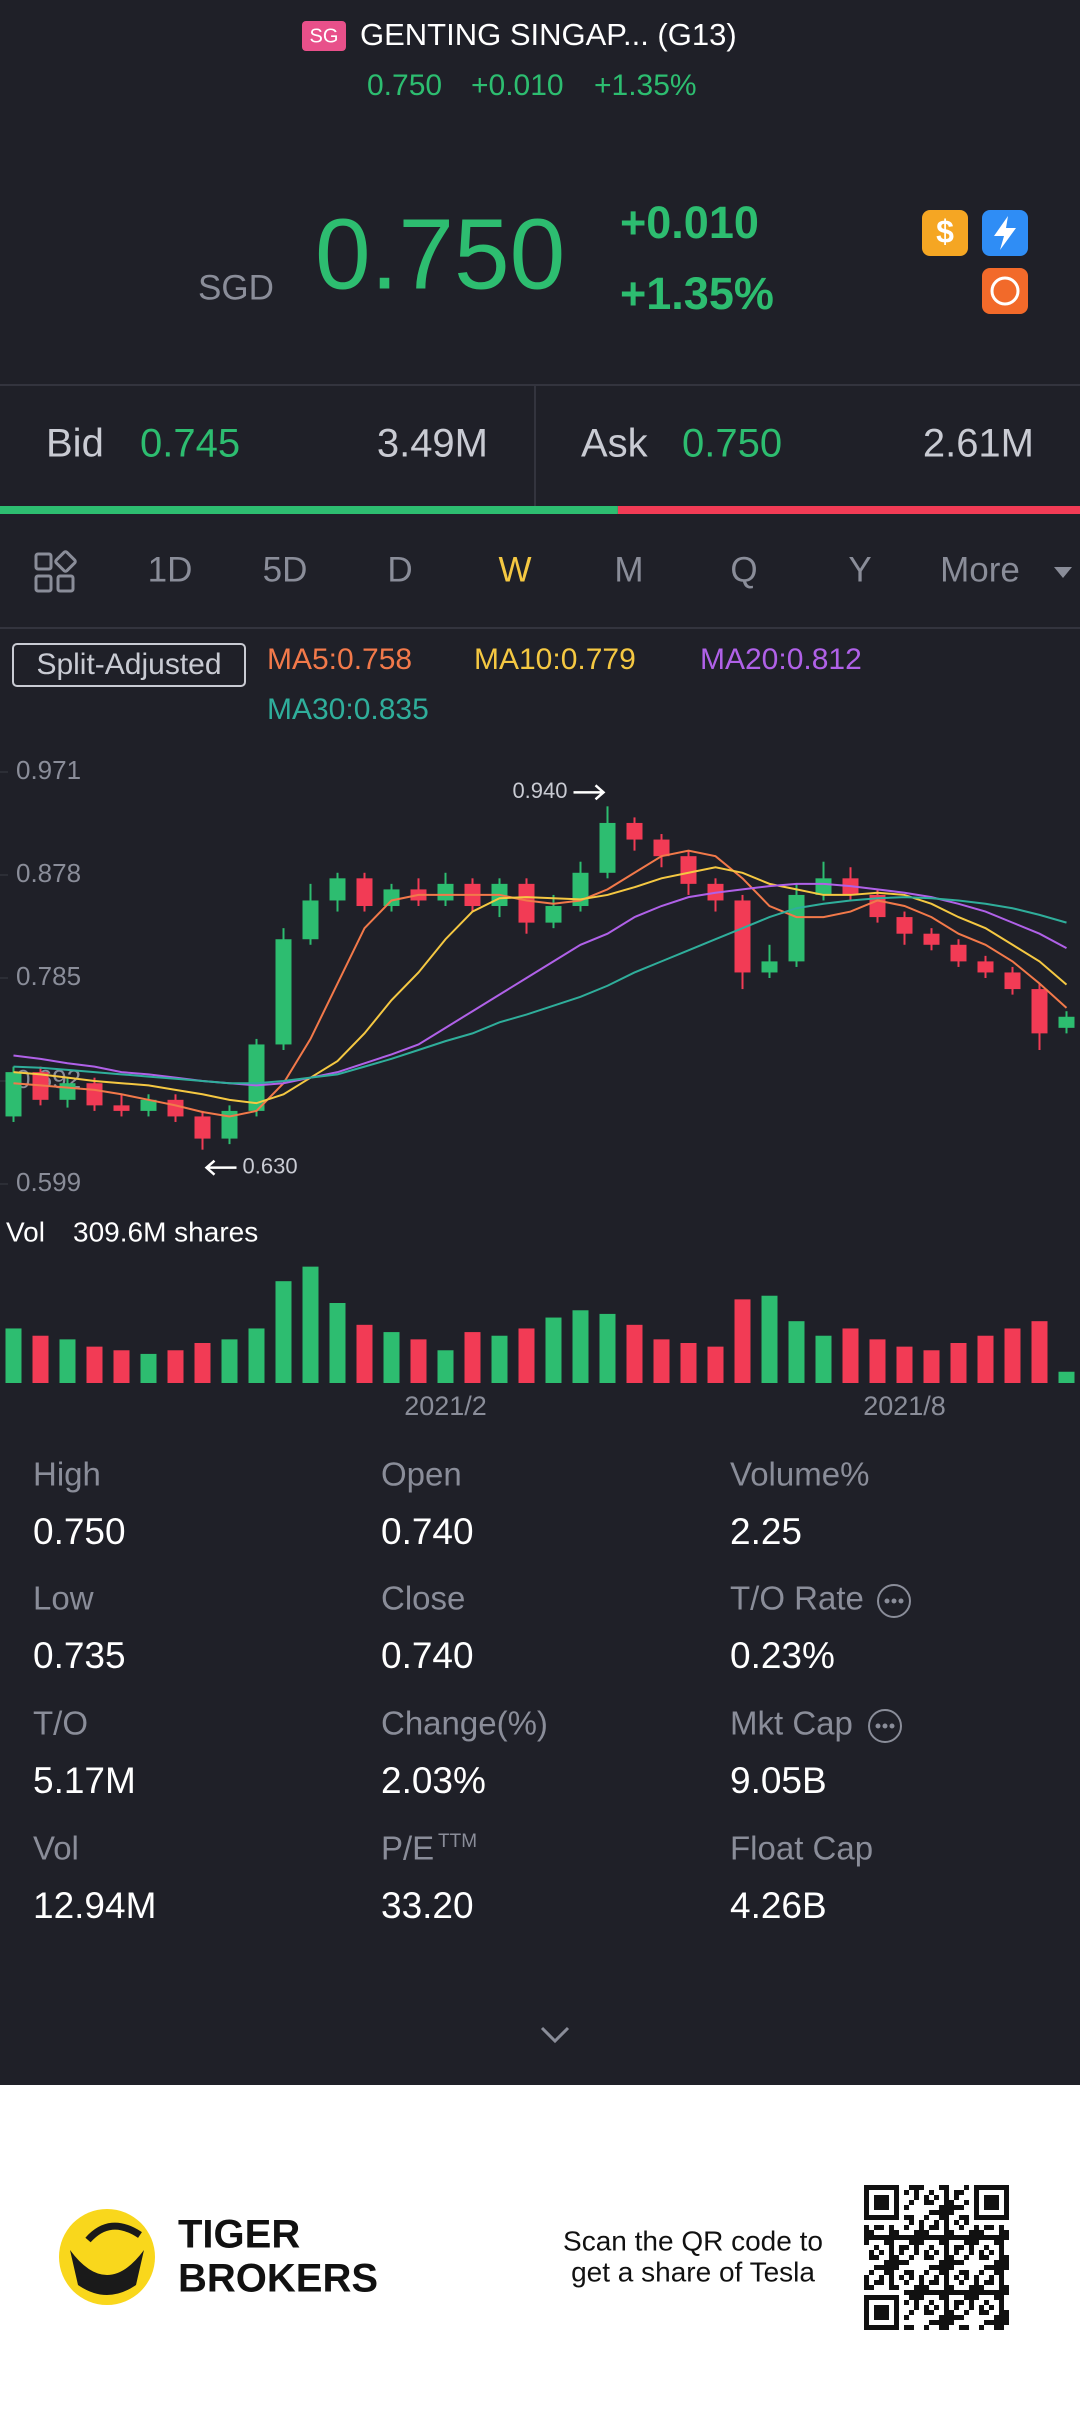 The height and width of the screenshot is (2429, 1080). Describe the element at coordinates (170, 569) in the screenshot. I see `period-tab: 1D` at that location.